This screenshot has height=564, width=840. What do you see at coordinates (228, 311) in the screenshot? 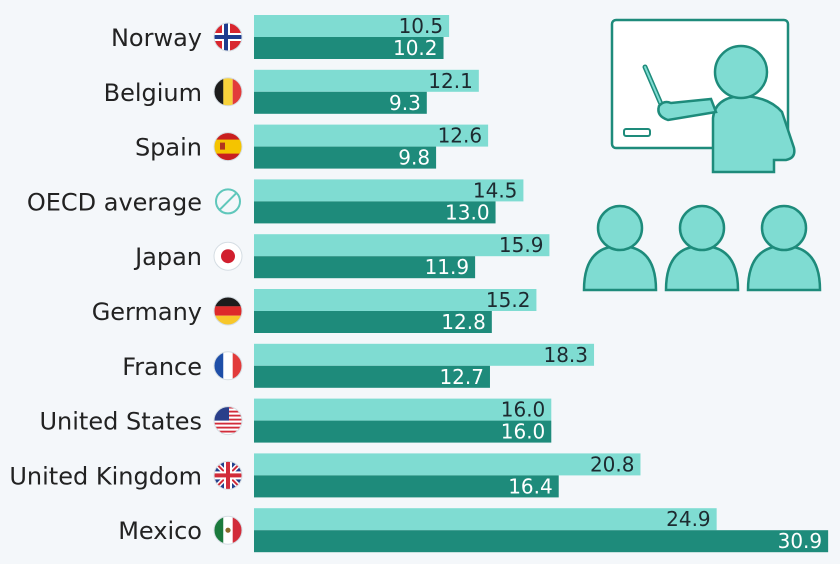
I see `germany-flag-icon` at bounding box center [228, 311].